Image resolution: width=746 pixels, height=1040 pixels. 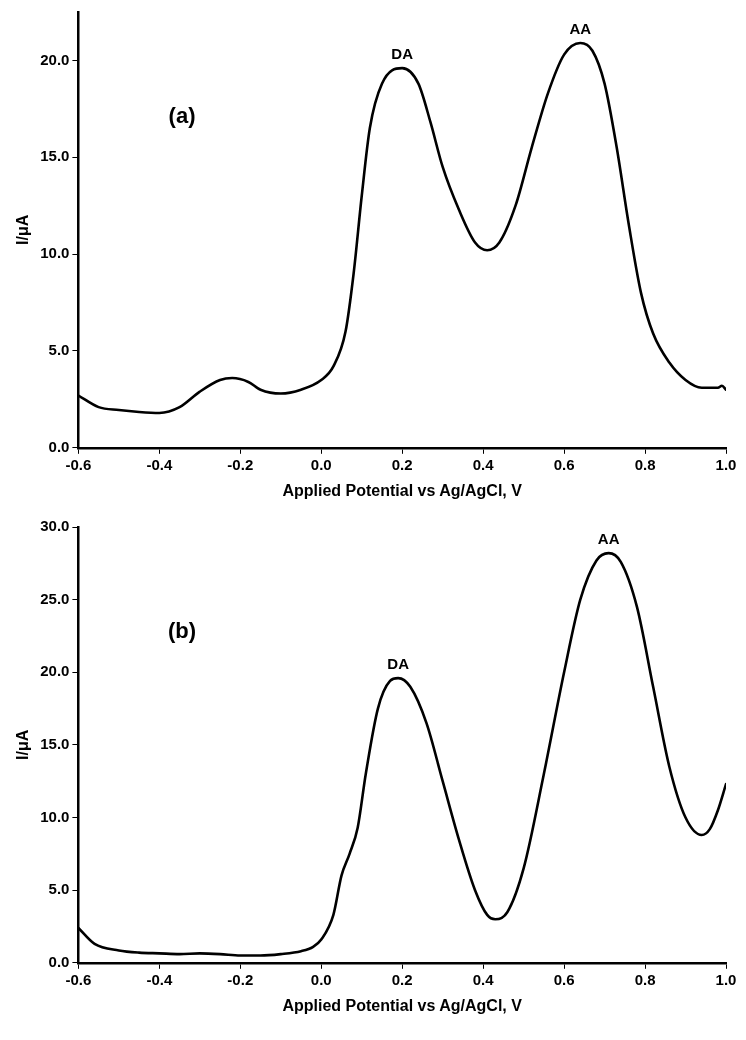 What do you see at coordinates (182, 630) in the screenshot?
I see `annotation: (b)` at bounding box center [182, 630].